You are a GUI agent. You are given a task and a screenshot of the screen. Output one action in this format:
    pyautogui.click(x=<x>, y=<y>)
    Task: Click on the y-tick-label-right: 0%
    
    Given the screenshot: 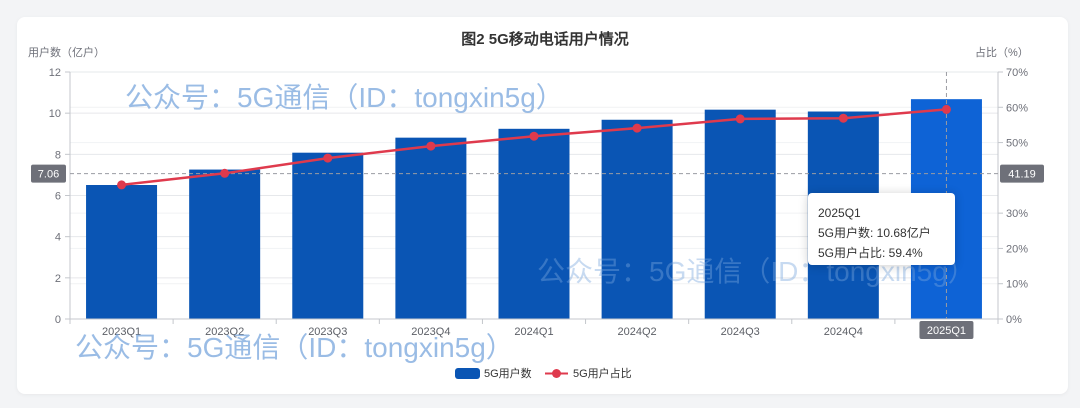 What is the action you would take?
    pyautogui.click(x=1014, y=320)
    